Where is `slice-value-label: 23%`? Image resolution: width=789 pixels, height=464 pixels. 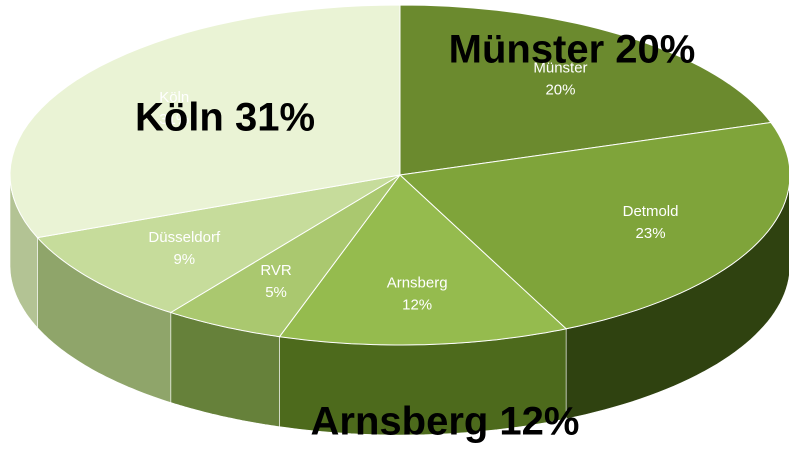
slice-value-label: 23% is located at coordinates (651, 233).